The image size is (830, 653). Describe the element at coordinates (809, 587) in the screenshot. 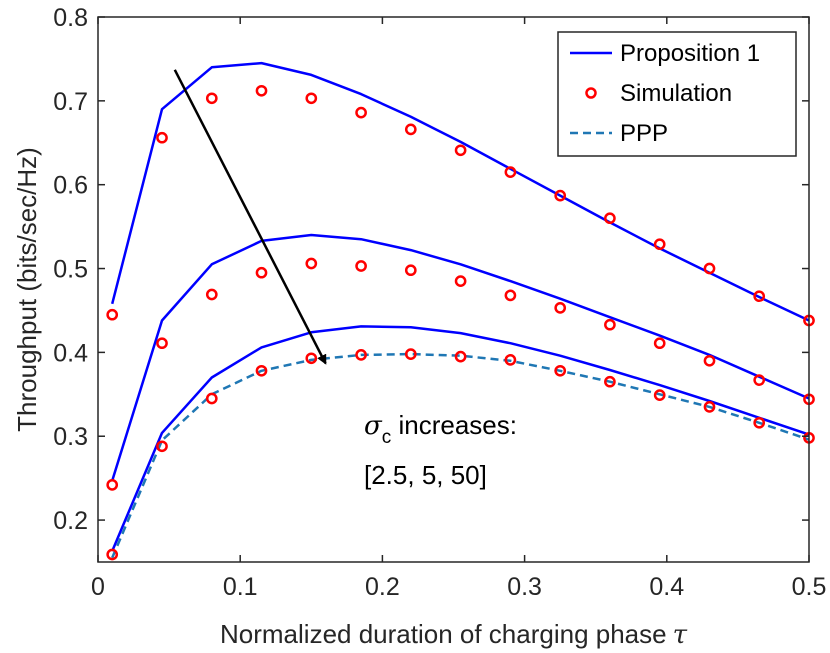

I see `x-tick-label-5: 0.5` at that location.